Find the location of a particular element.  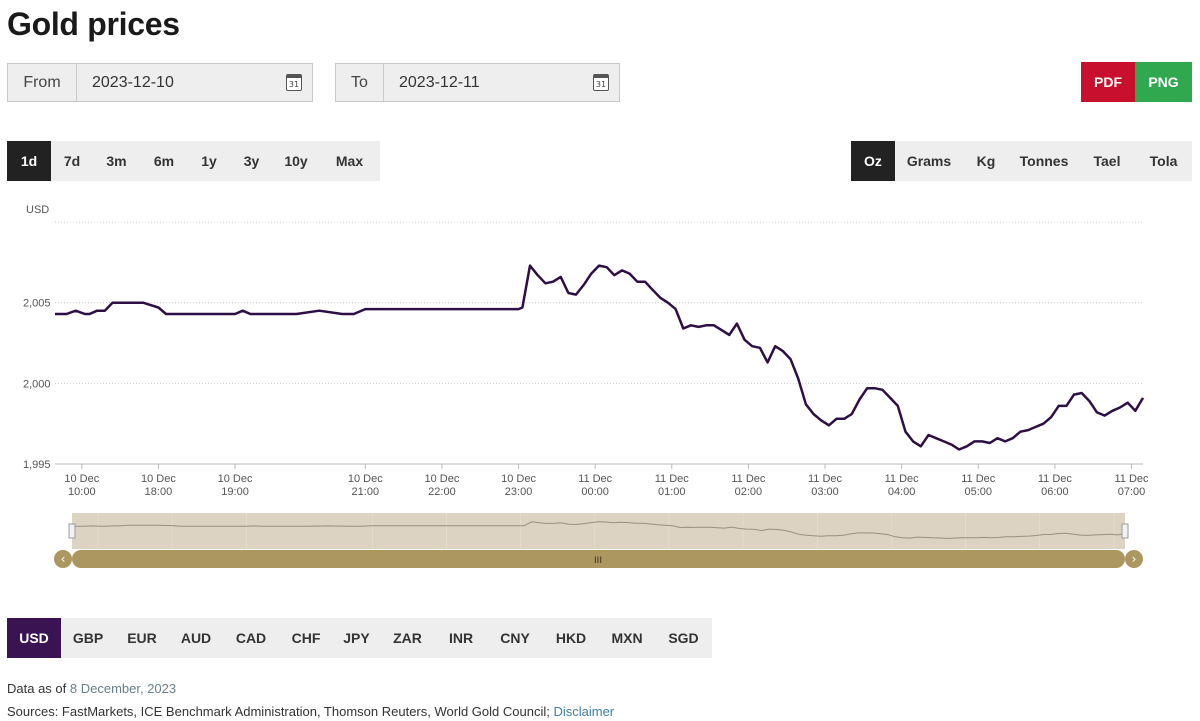

data-as-of: Data as of 8 December, 2023 is located at coordinates (91, 688).